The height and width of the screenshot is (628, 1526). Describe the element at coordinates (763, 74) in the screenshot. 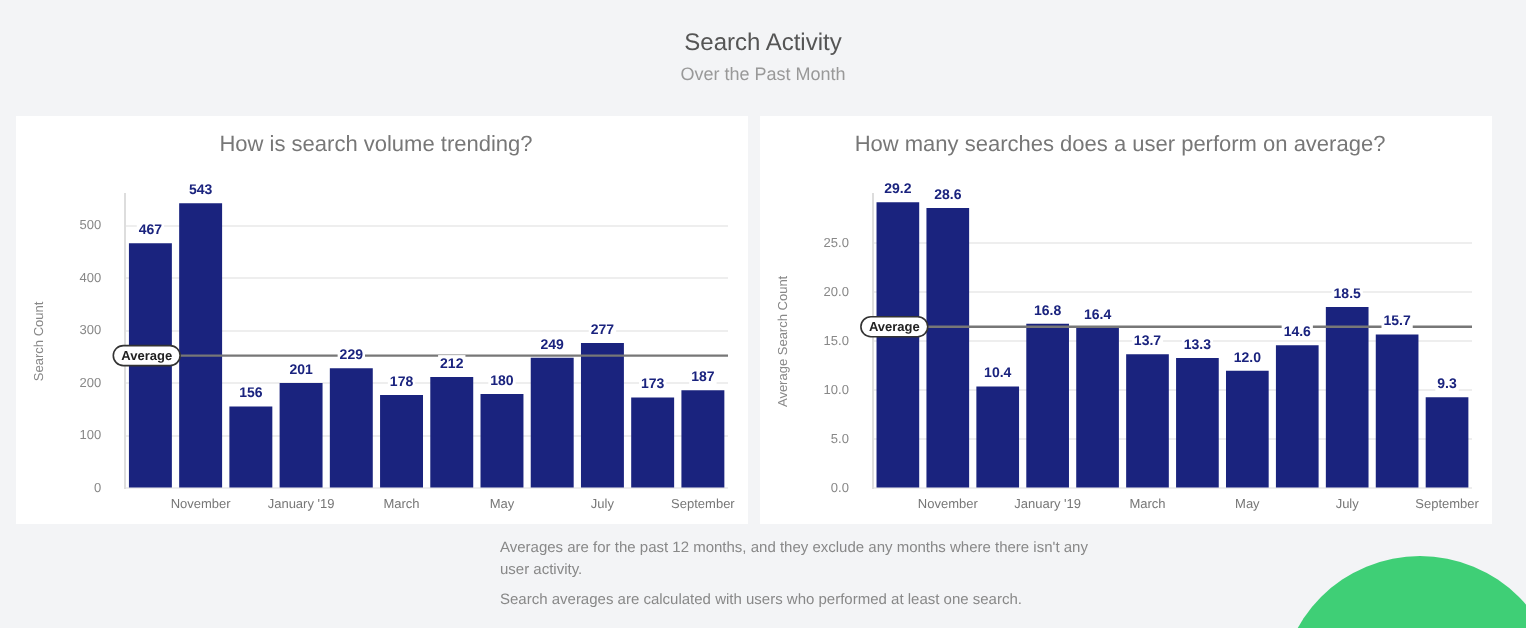

I see `text: Over the Past Month` at that location.